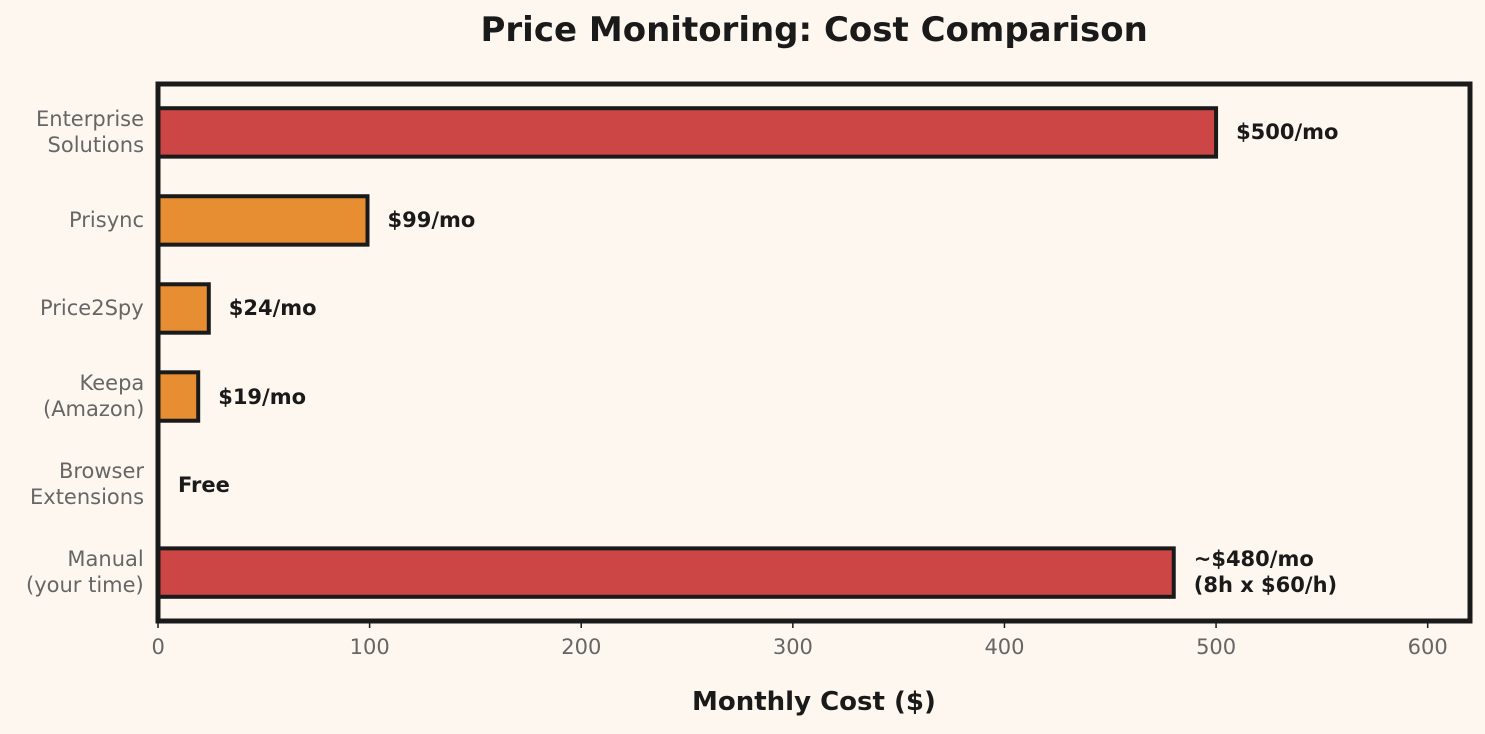 This screenshot has width=1485, height=734. Describe the element at coordinates (792, 647) in the screenshot. I see `x-tick-label: 300` at that location.